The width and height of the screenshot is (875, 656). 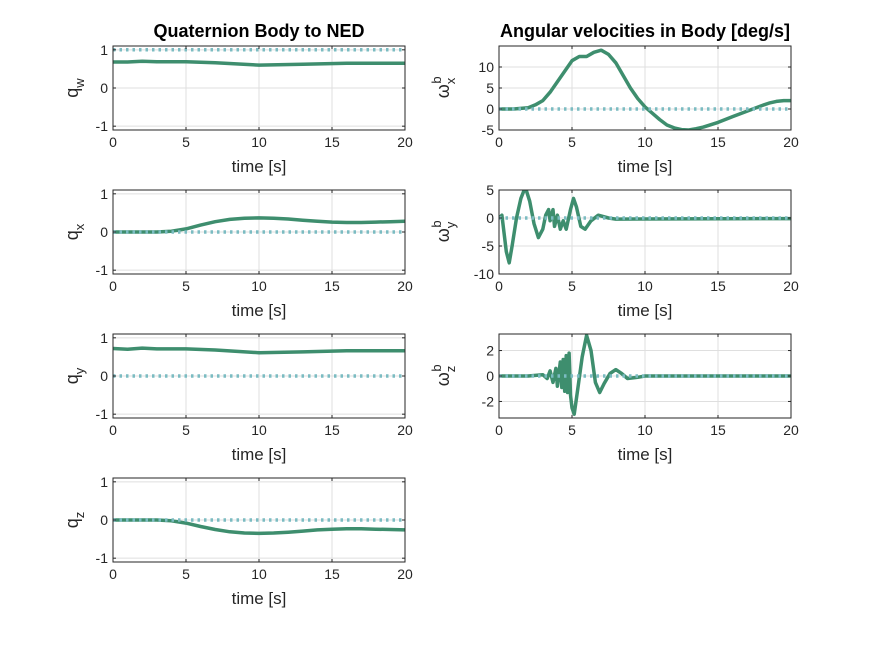 I want to click on subplot-wy: 0 5 10 15 20 -10 -5 0 5 time [s] ωyb, so click(x=614, y=251).